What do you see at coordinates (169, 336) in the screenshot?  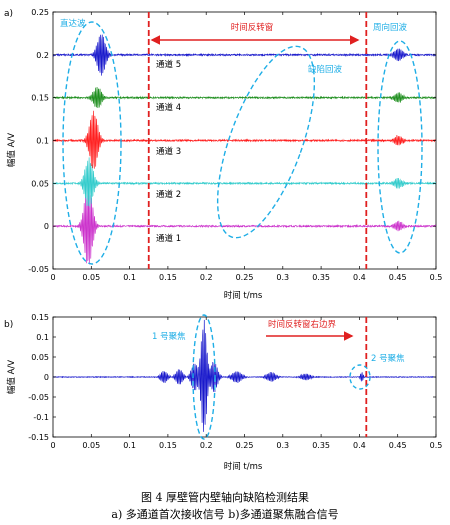 I see `focus1-label: 1 号聚焦` at bounding box center [169, 336].